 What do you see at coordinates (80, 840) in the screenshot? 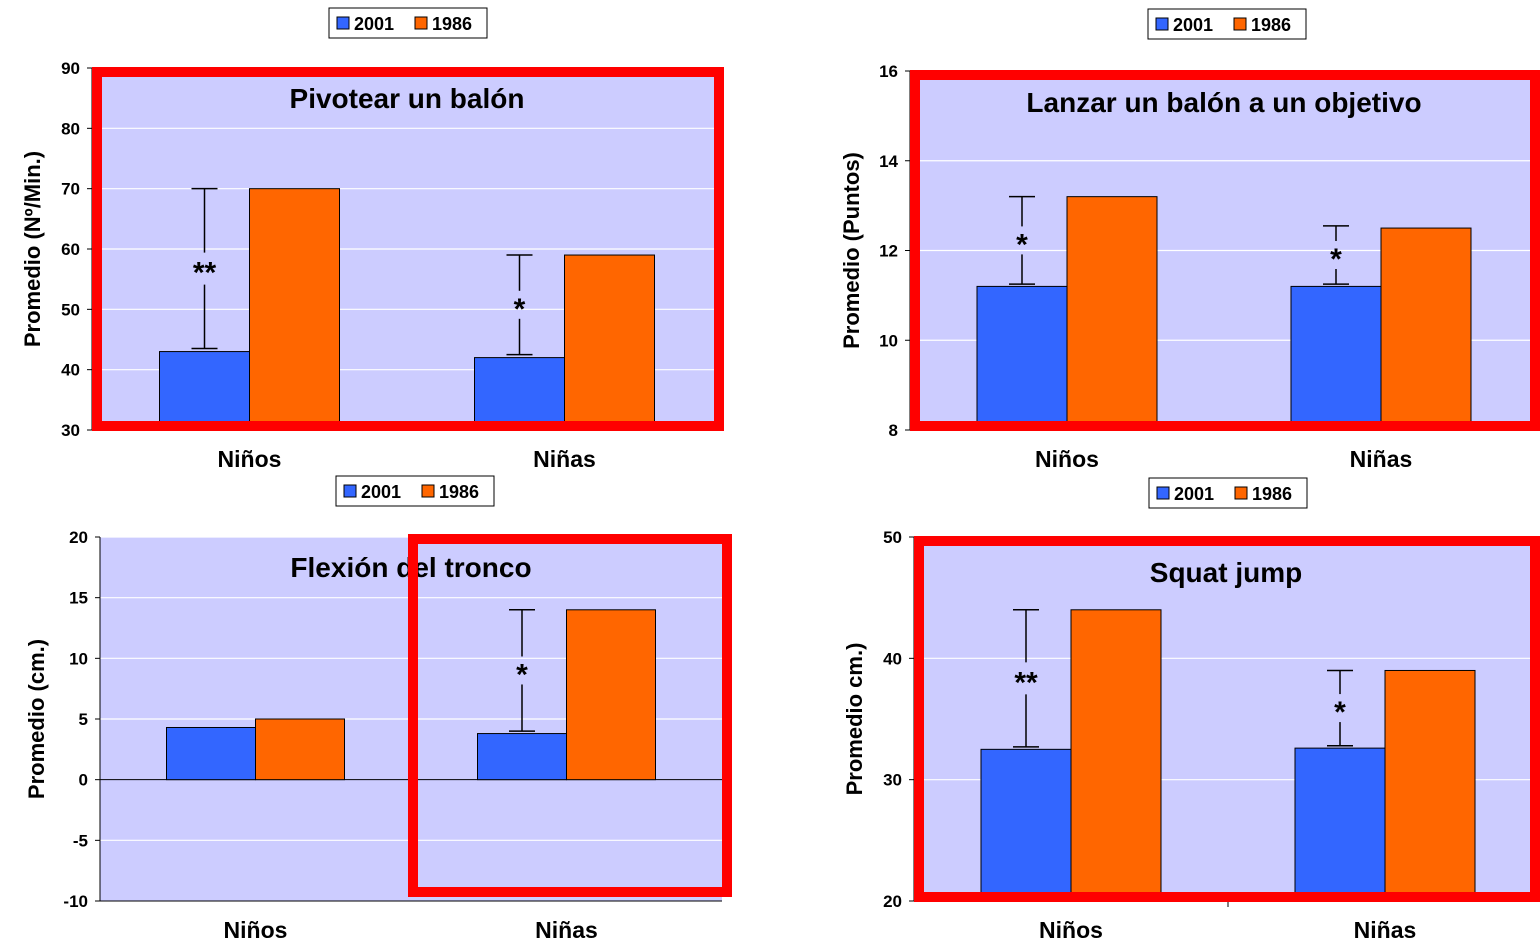
I see `y-tick-label: -5` at bounding box center [80, 840].